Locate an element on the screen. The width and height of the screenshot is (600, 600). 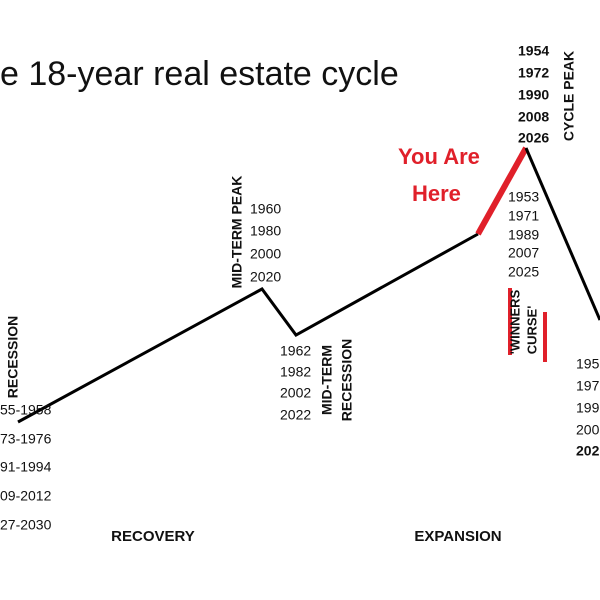
year-range: 09-2012 is located at coordinates (26, 496).